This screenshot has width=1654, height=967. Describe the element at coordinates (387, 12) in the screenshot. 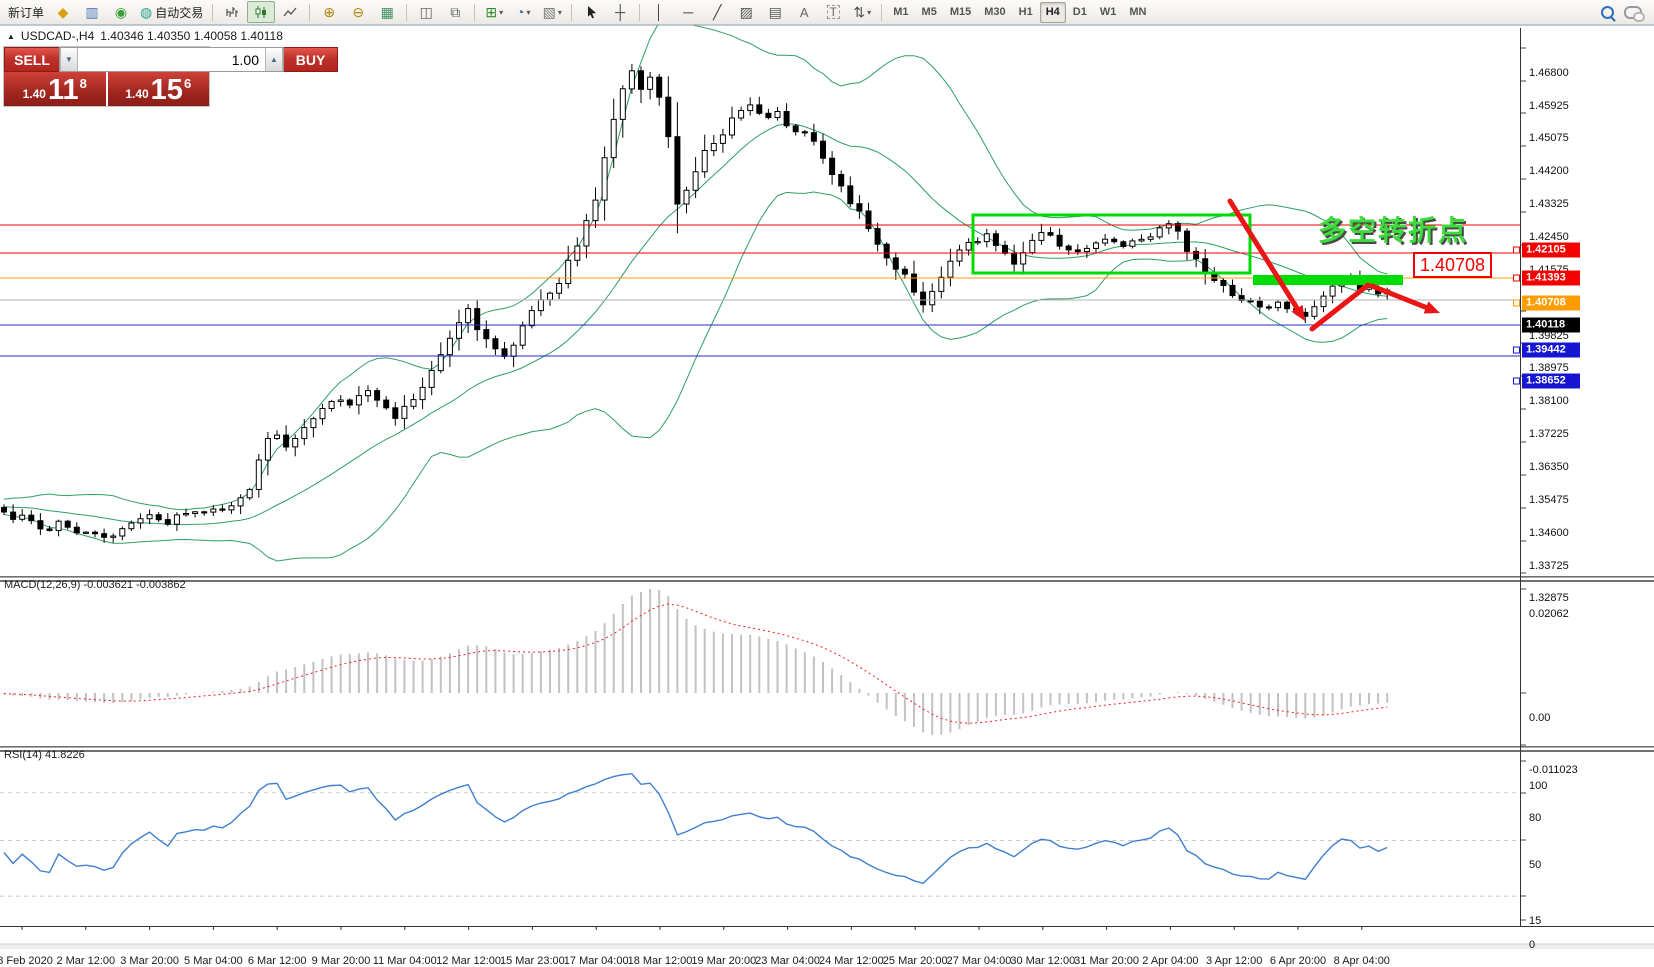

I see `tile-windows-icon: ▦` at that location.